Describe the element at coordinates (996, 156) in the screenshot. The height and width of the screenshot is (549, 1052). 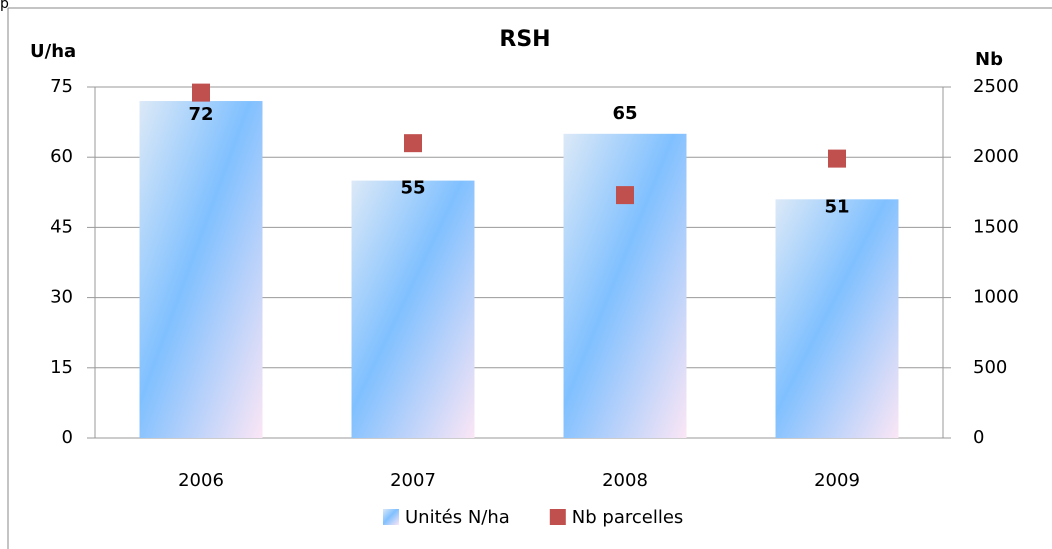
I see `y2-tick-label: 2000` at that location.